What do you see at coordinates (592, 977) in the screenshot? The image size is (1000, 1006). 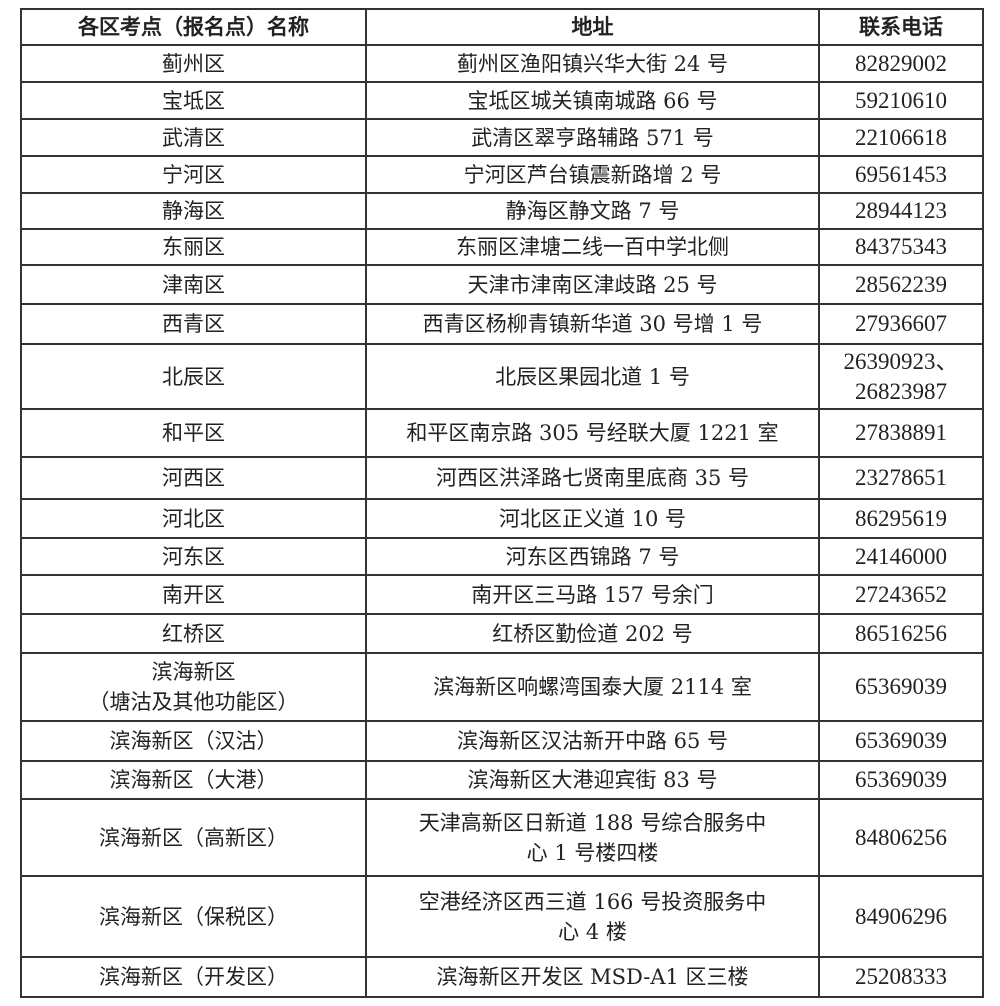 I see `site-address: 滨海新区开发区 MSD-A1 区三楼` at bounding box center [592, 977].